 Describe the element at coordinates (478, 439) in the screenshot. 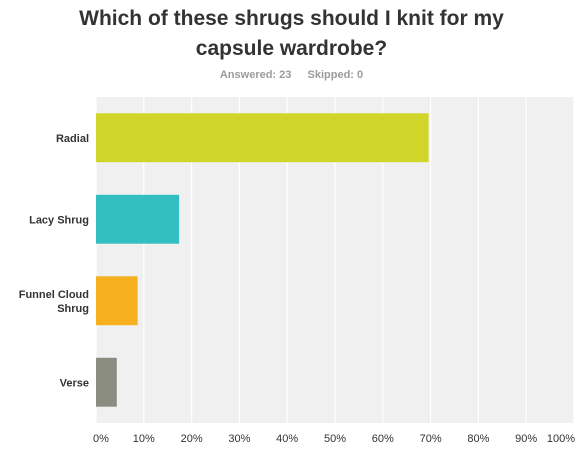

I see `x-tick-label: 80%` at that location.